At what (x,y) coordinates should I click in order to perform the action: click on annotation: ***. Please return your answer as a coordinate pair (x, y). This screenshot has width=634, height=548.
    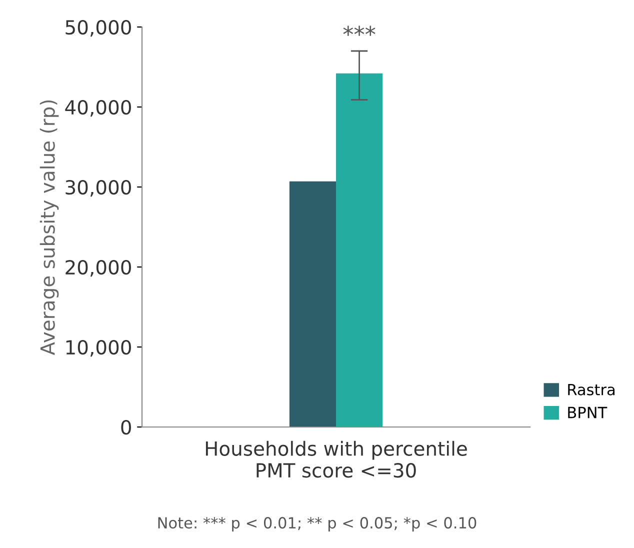
    Looking at the image, I should click on (359, 31).